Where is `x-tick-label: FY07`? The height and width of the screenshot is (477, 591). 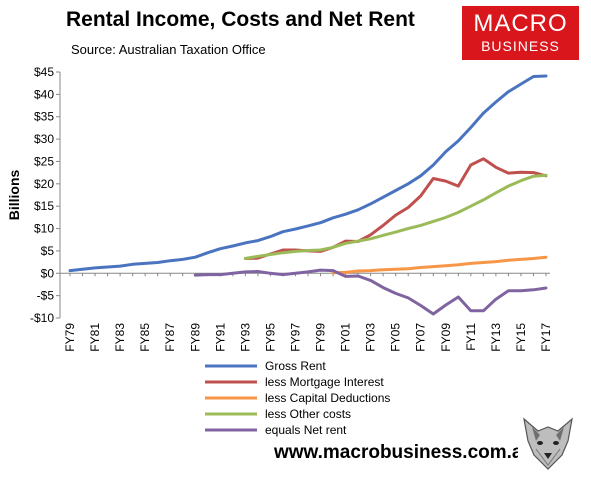
x-tick-label: FY07 is located at coordinates (421, 337).